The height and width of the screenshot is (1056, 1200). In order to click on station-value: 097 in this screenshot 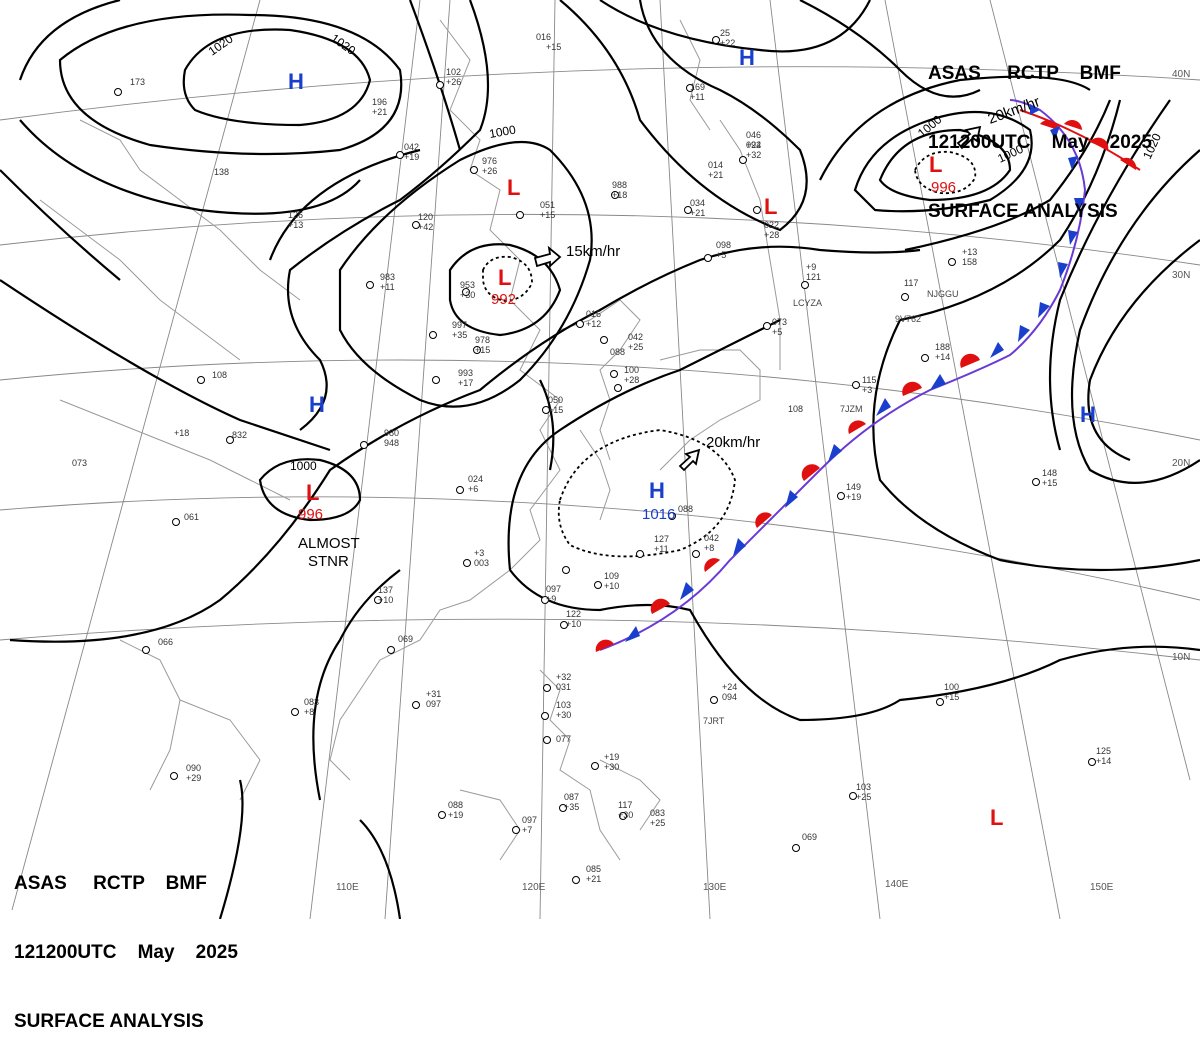, I will do `click(433, 704)`.